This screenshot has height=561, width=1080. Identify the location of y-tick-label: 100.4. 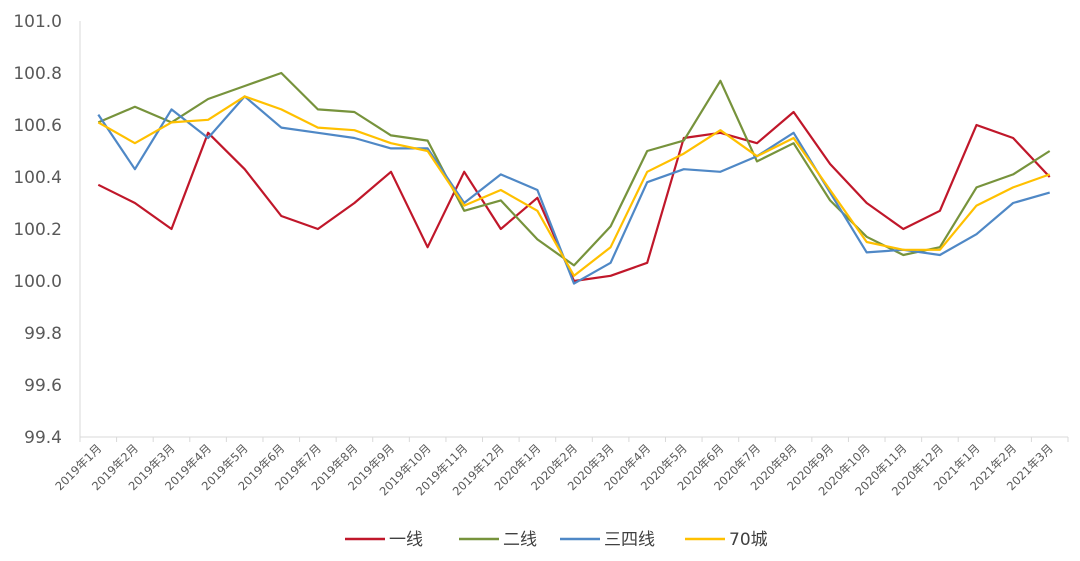
(37, 178).